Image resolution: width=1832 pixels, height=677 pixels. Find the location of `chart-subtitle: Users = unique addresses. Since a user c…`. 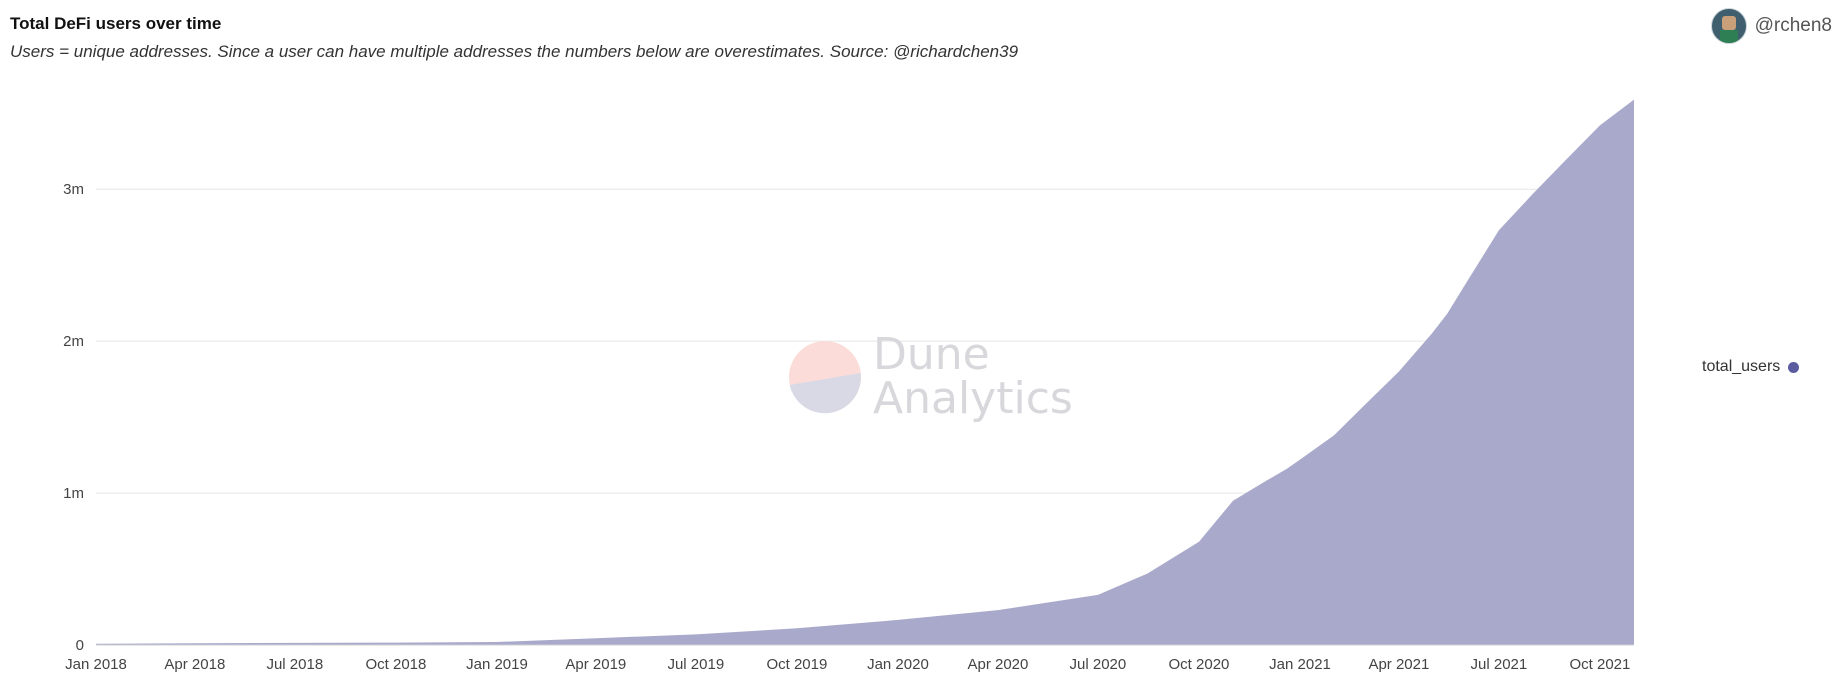

chart-subtitle: Users = unique addresses. Since a user c… is located at coordinates (514, 51).